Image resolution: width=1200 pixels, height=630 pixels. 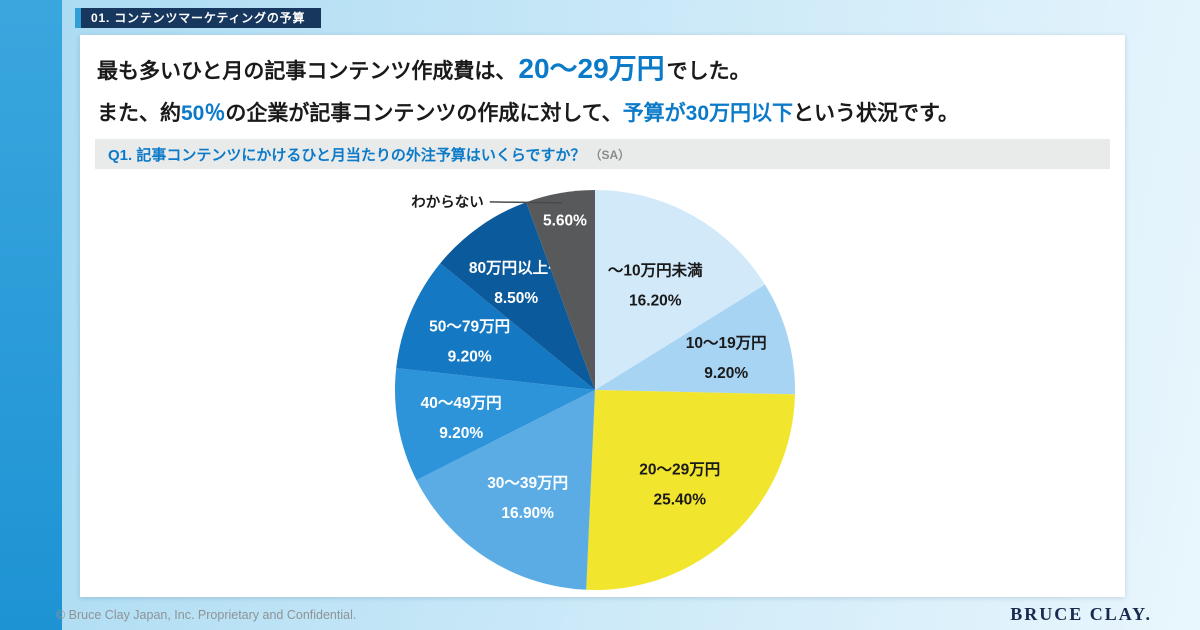 I want to click on brand-logo: BRUCE CLAY., so click(x=1081, y=614).